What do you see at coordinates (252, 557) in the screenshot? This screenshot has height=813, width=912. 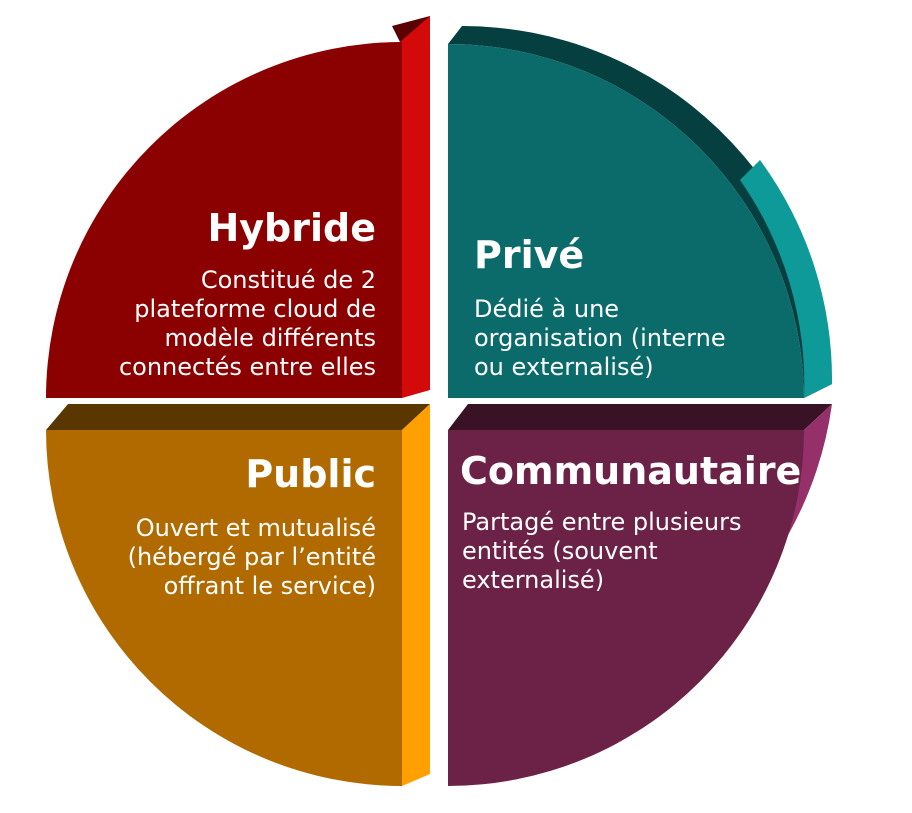 I see `quadrant-public-desc-line-2: (hébergé par l’entité` at bounding box center [252, 557].